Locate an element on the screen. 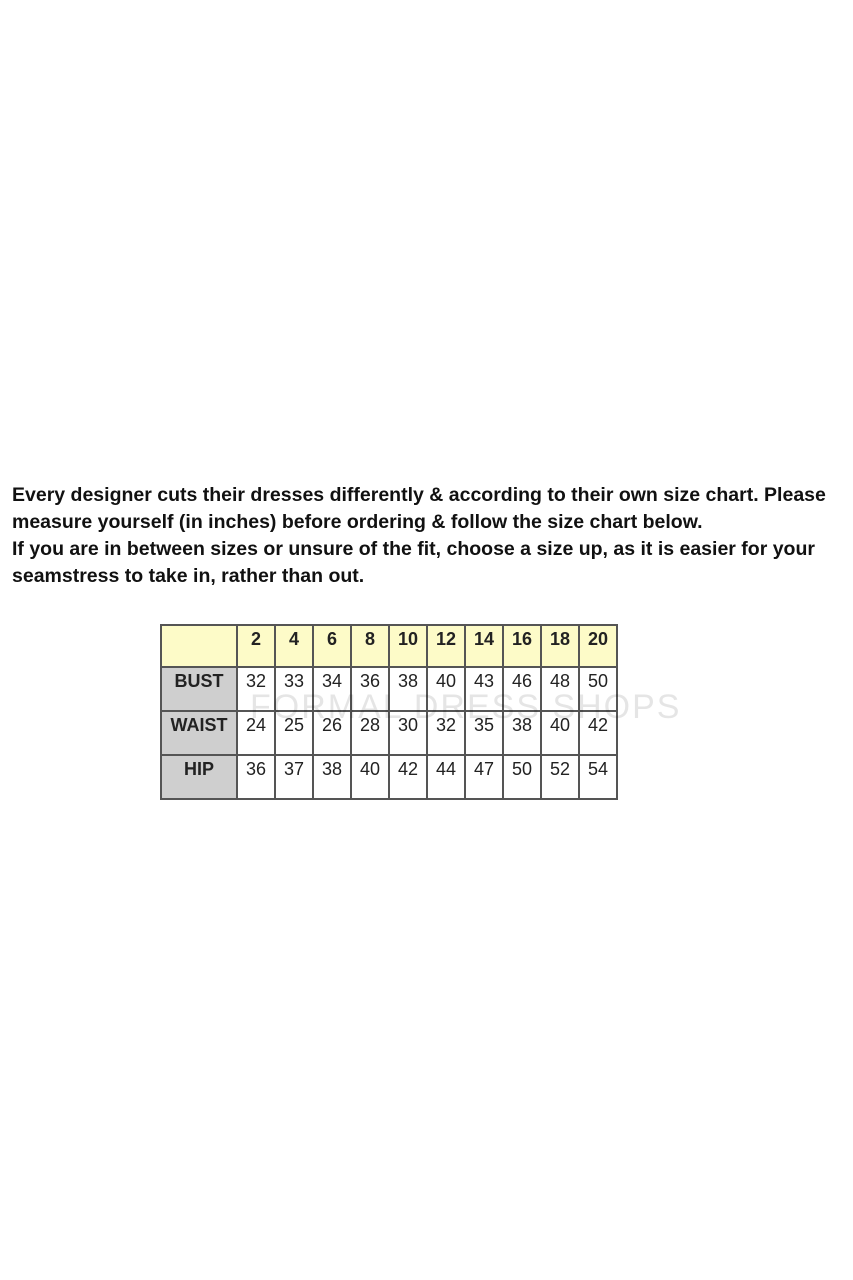 The height and width of the screenshot is (1280, 853). size-header-cell: 6 is located at coordinates (332, 646).